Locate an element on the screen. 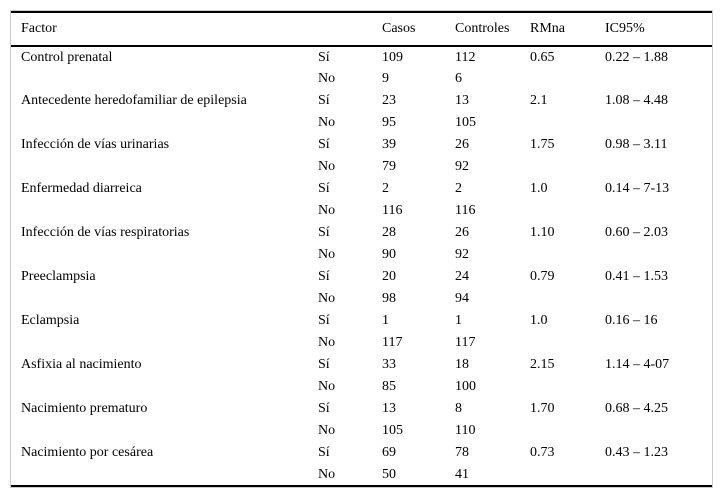 This screenshot has width=724, height=501. cell-factor: Infección de vías urinarias is located at coordinates (95, 144).